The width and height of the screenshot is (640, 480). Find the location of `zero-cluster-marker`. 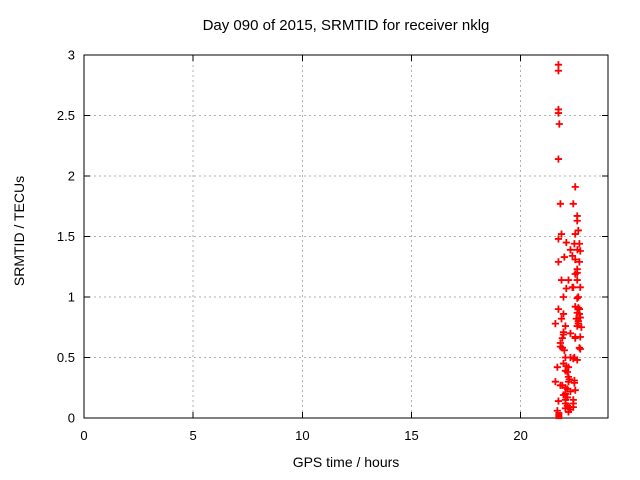

zero-cluster-marker is located at coordinates (559, 416).